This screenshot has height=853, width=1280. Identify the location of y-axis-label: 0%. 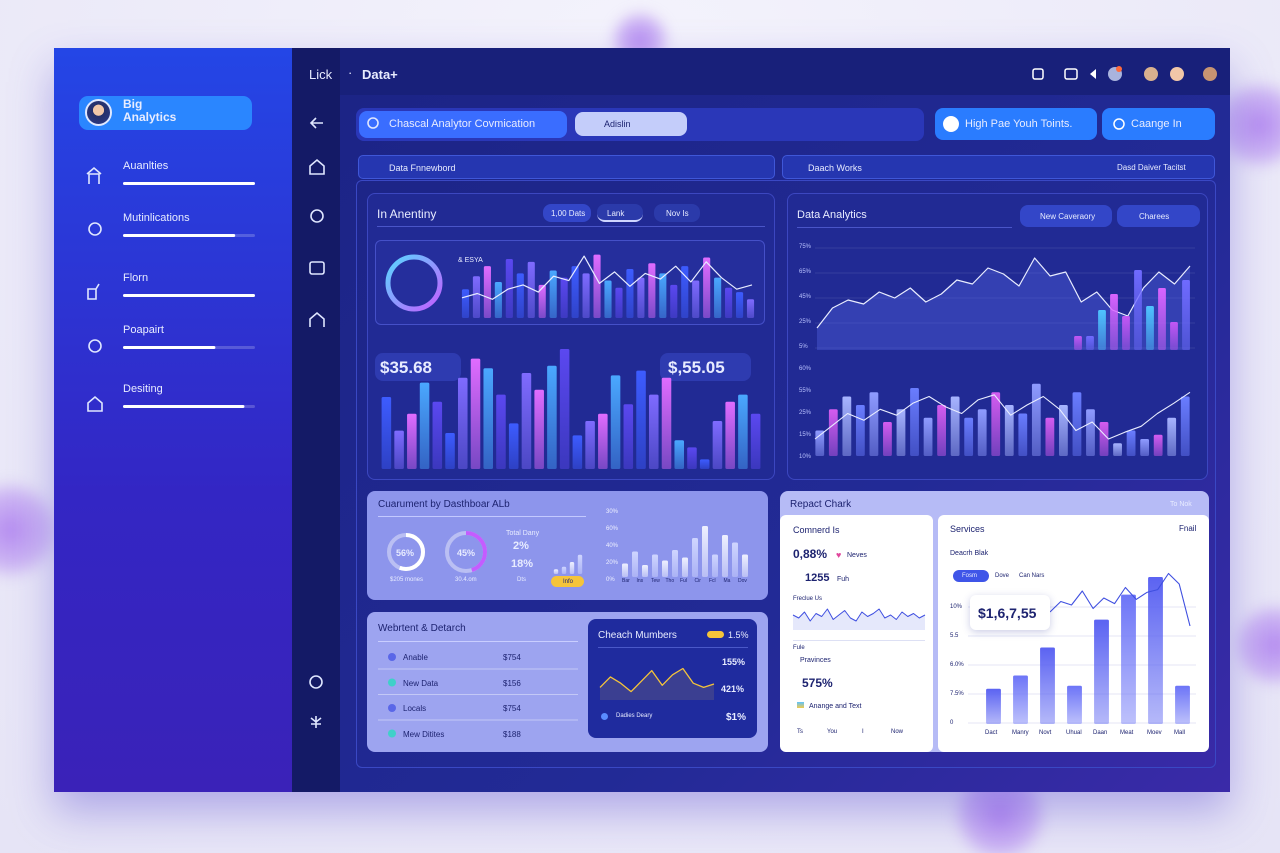
(610, 580).